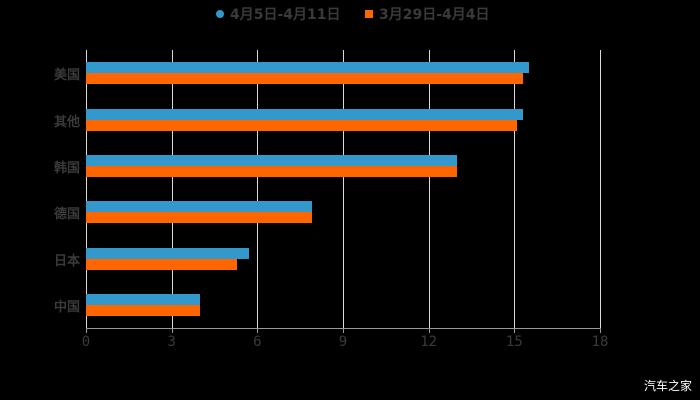 The height and width of the screenshot is (400, 700). Describe the element at coordinates (257, 342) in the screenshot. I see `x-tick-label: 6` at that location.